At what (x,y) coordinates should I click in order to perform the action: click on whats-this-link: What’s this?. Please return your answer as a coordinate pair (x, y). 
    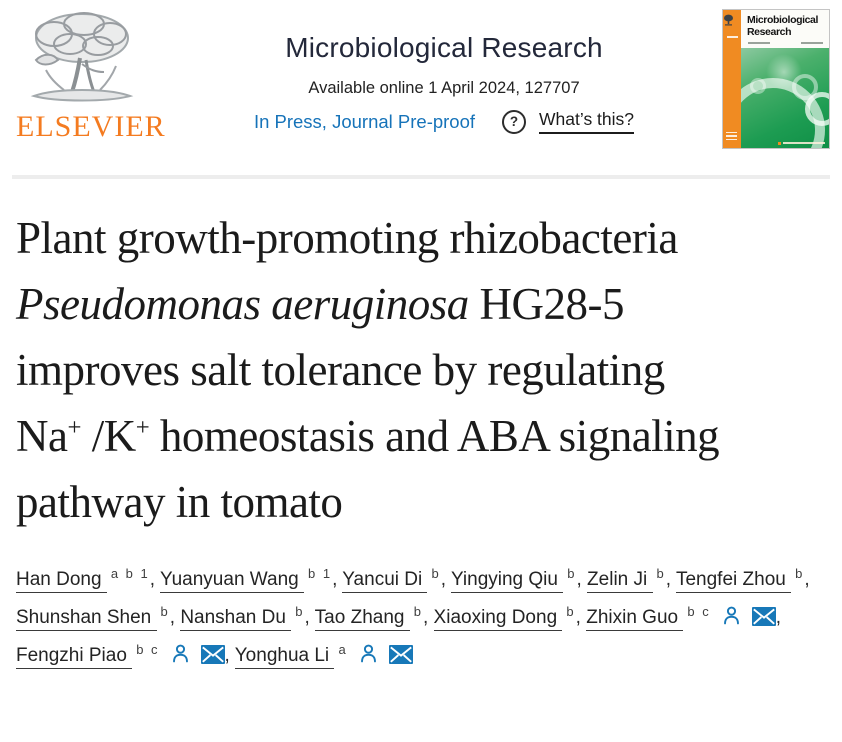
    Looking at the image, I should click on (587, 121).